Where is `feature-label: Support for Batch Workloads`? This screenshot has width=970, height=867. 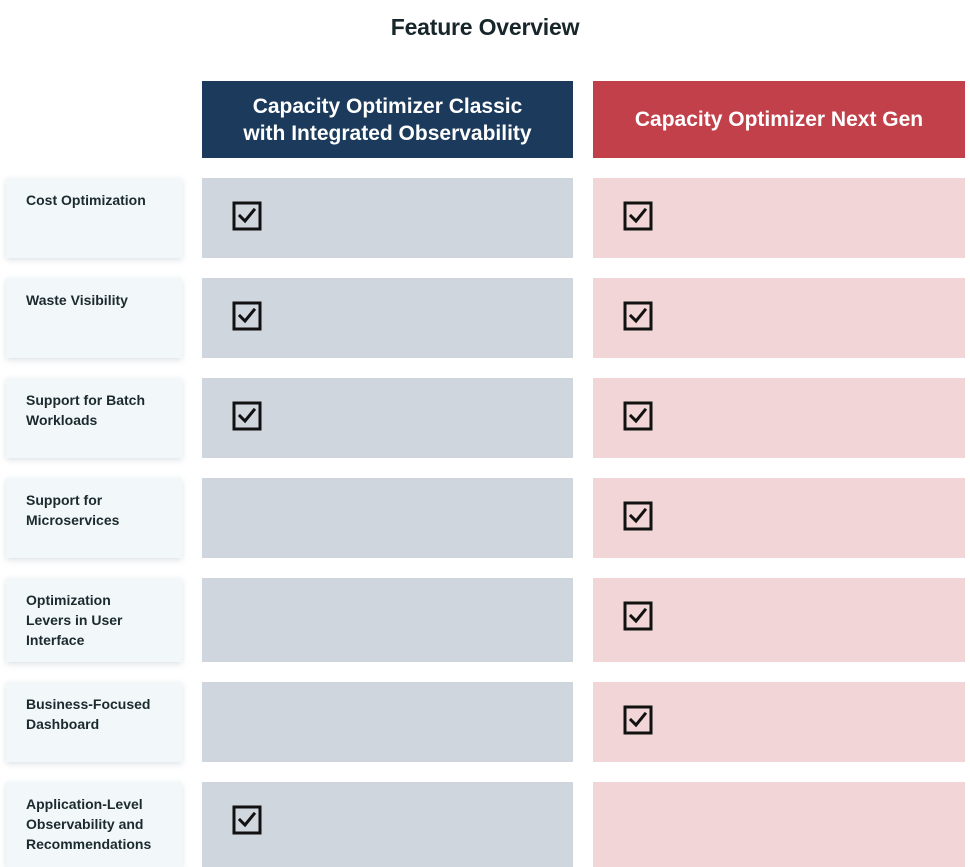
feature-label: Support for Batch Workloads is located at coordinates (94, 418).